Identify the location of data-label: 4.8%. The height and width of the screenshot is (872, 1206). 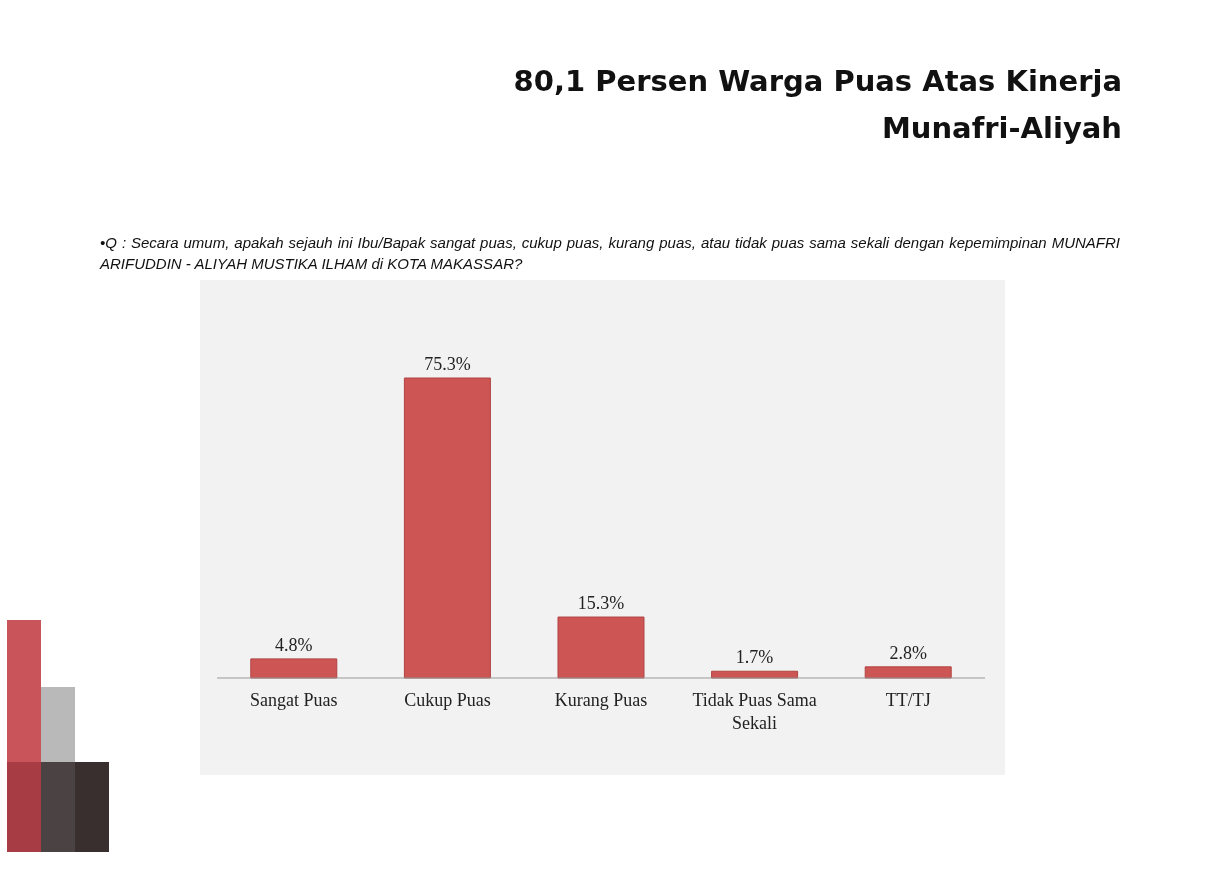
(294, 644).